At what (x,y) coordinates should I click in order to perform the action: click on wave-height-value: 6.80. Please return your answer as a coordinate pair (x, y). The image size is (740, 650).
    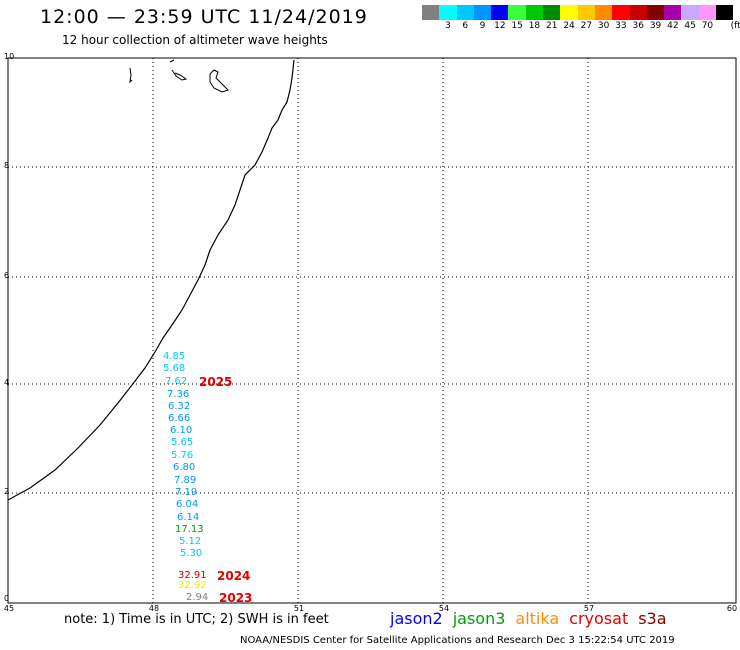
    Looking at the image, I should click on (184, 467).